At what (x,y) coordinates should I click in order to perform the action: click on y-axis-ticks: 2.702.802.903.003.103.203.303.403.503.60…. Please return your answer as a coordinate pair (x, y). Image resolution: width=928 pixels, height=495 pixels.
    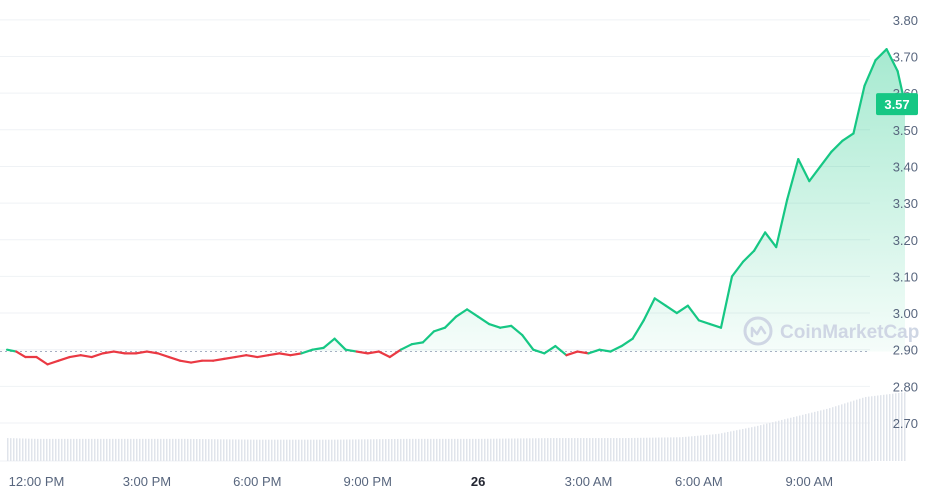
    Looking at the image, I should click on (905, 222).